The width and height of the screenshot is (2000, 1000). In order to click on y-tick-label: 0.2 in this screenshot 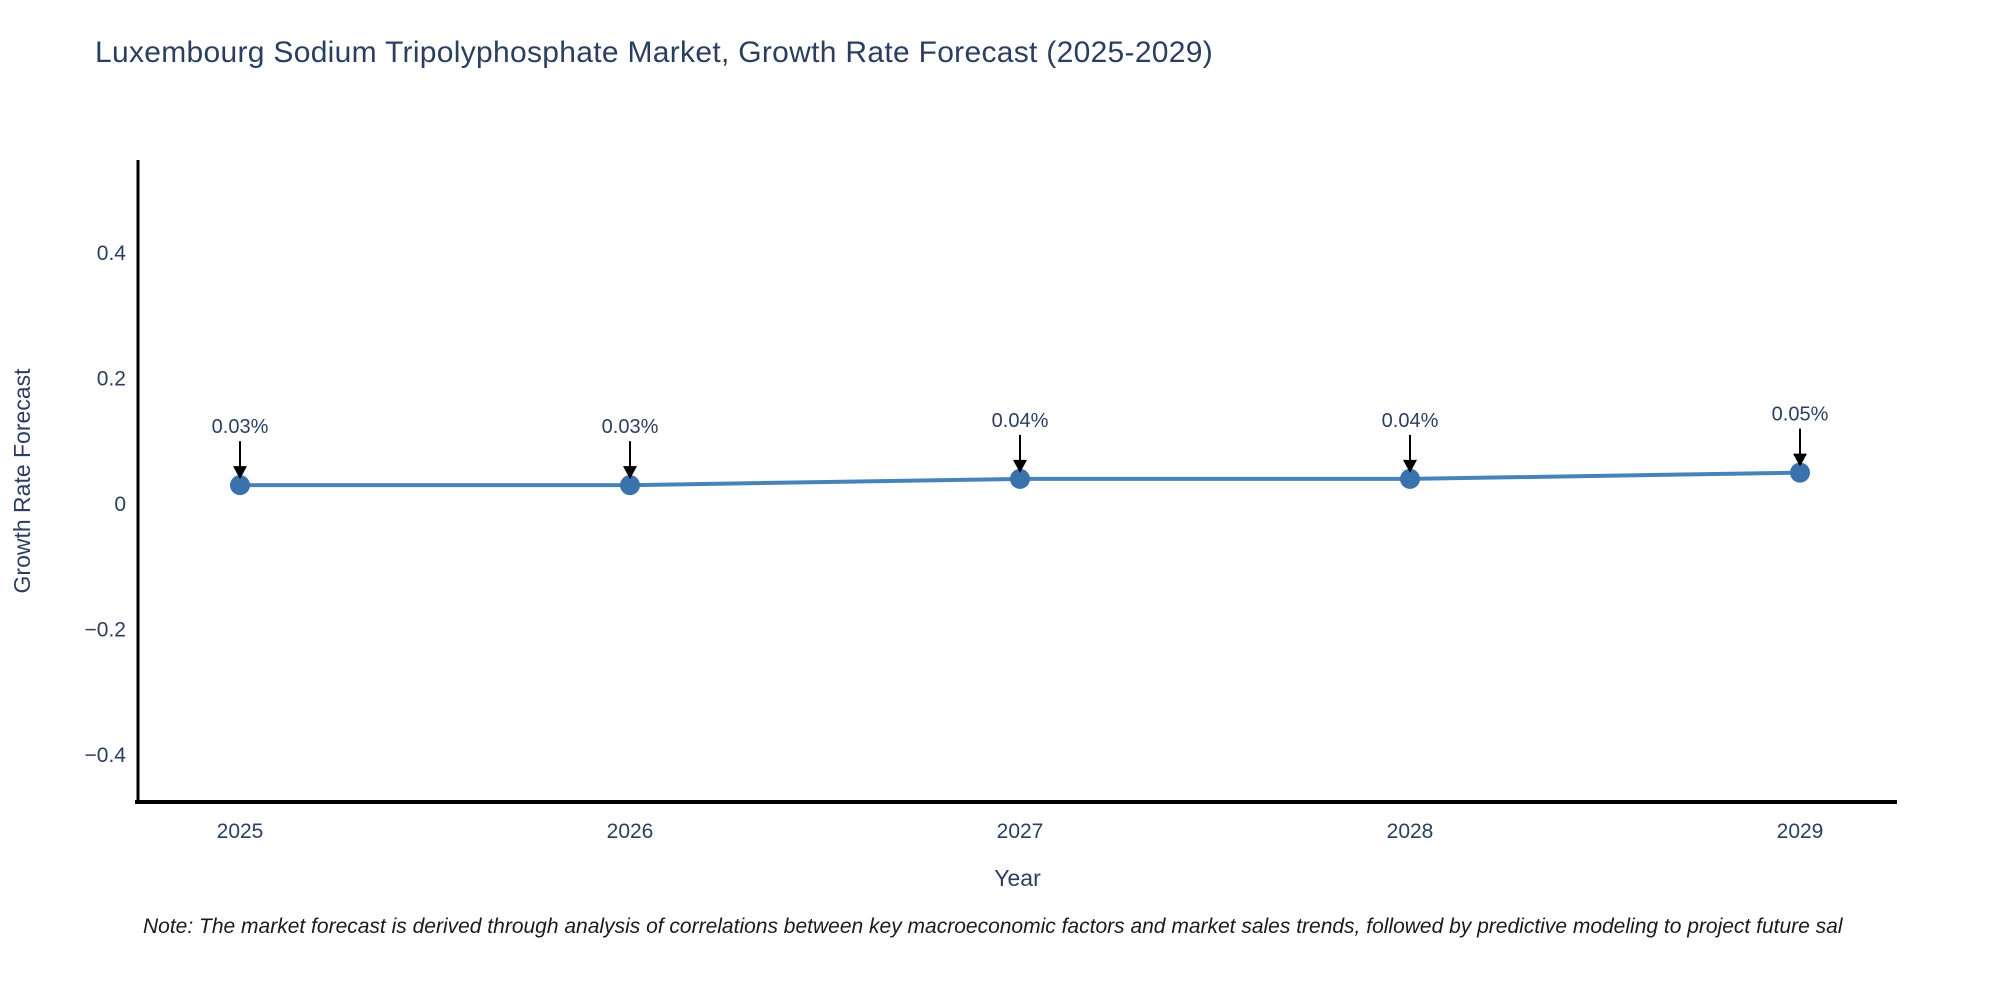, I will do `click(111, 379)`.